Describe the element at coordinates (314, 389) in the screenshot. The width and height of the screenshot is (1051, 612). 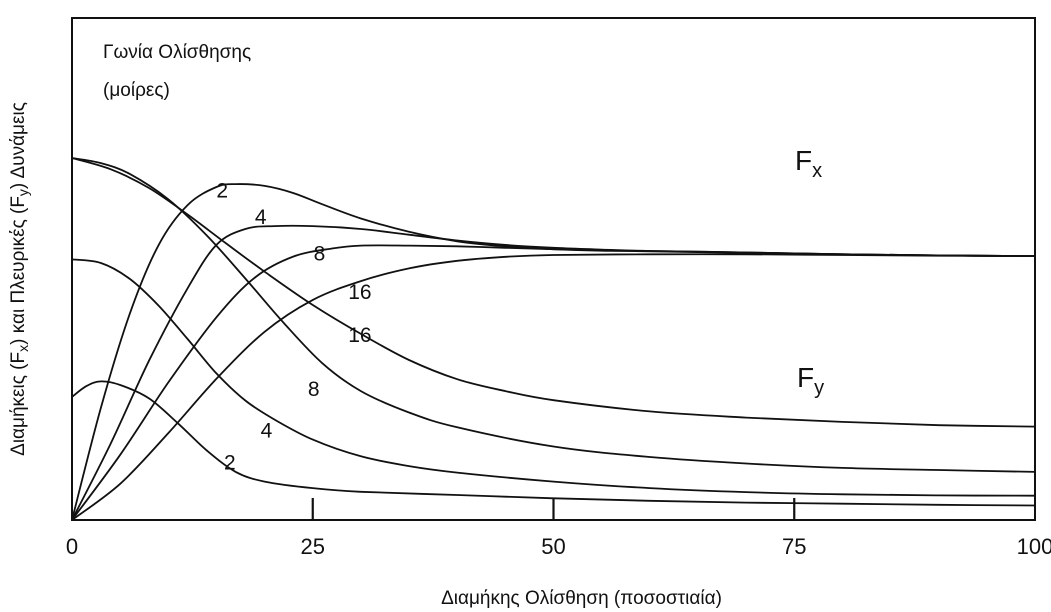
I see `series-label-fy-8: 8` at that location.